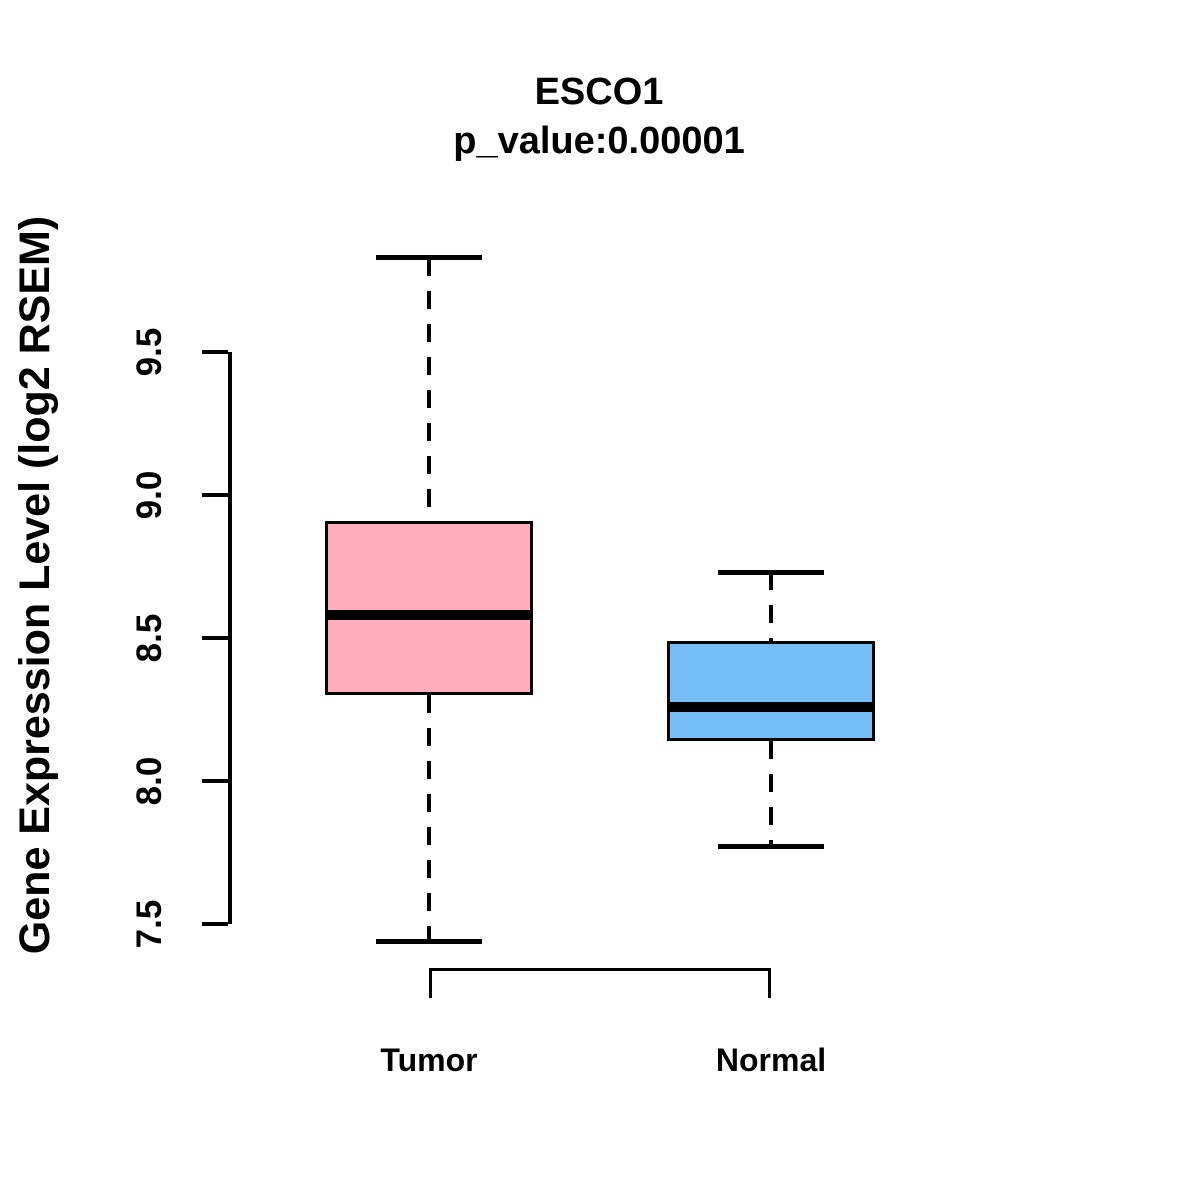 This screenshot has height=1200, width=1200. What do you see at coordinates (429, 1060) in the screenshot?
I see `x-axis-label-tumor: Tumor` at bounding box center [429, 1060].